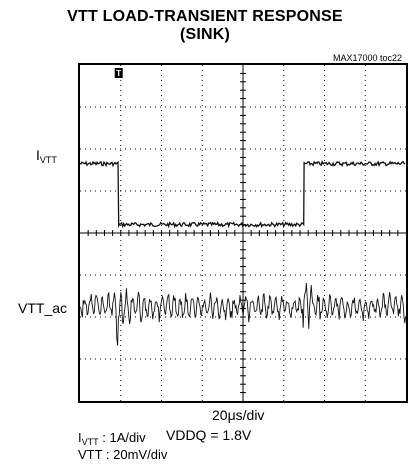 The image size is (410, 475). Describe the element at coordinates (43, 308) in the screenshot. I see `vtt-ac-channel-label: VTT_ac` at that location.